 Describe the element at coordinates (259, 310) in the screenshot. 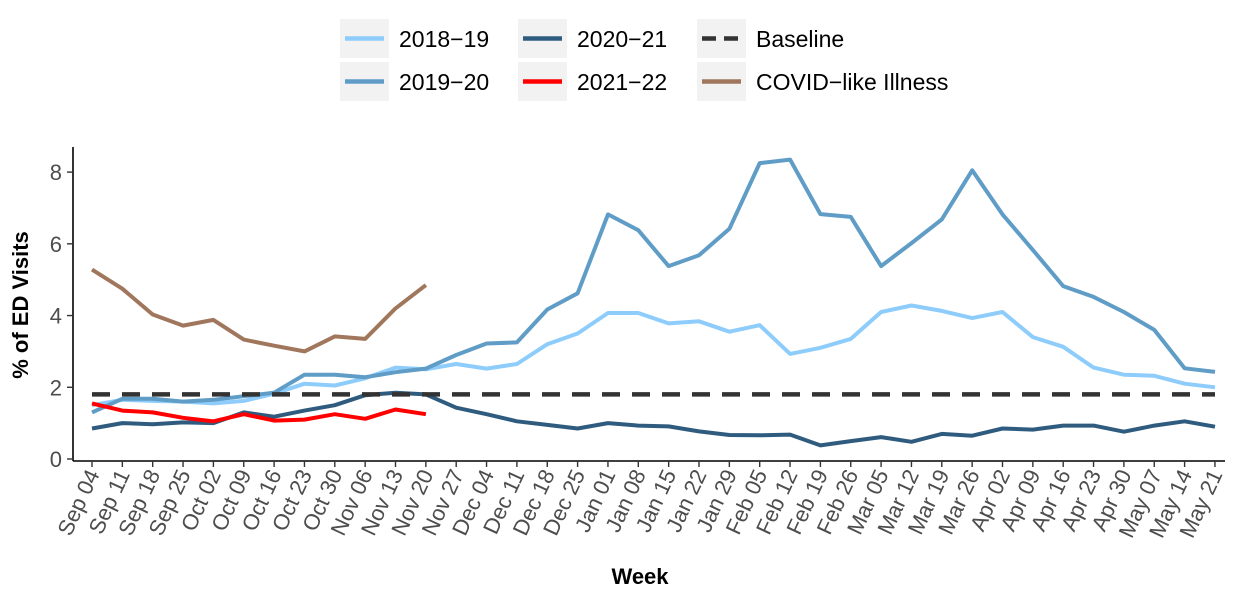

I see `series-line-covid-like-illness` at that location.